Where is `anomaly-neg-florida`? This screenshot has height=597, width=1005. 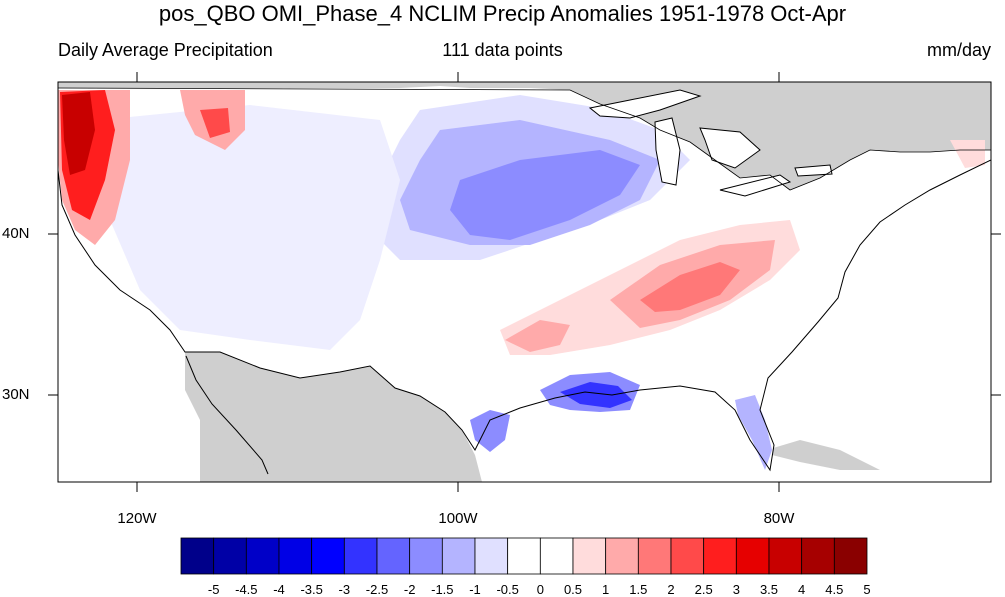
anomaly-neg-florida is located at coordinates (753, 432).